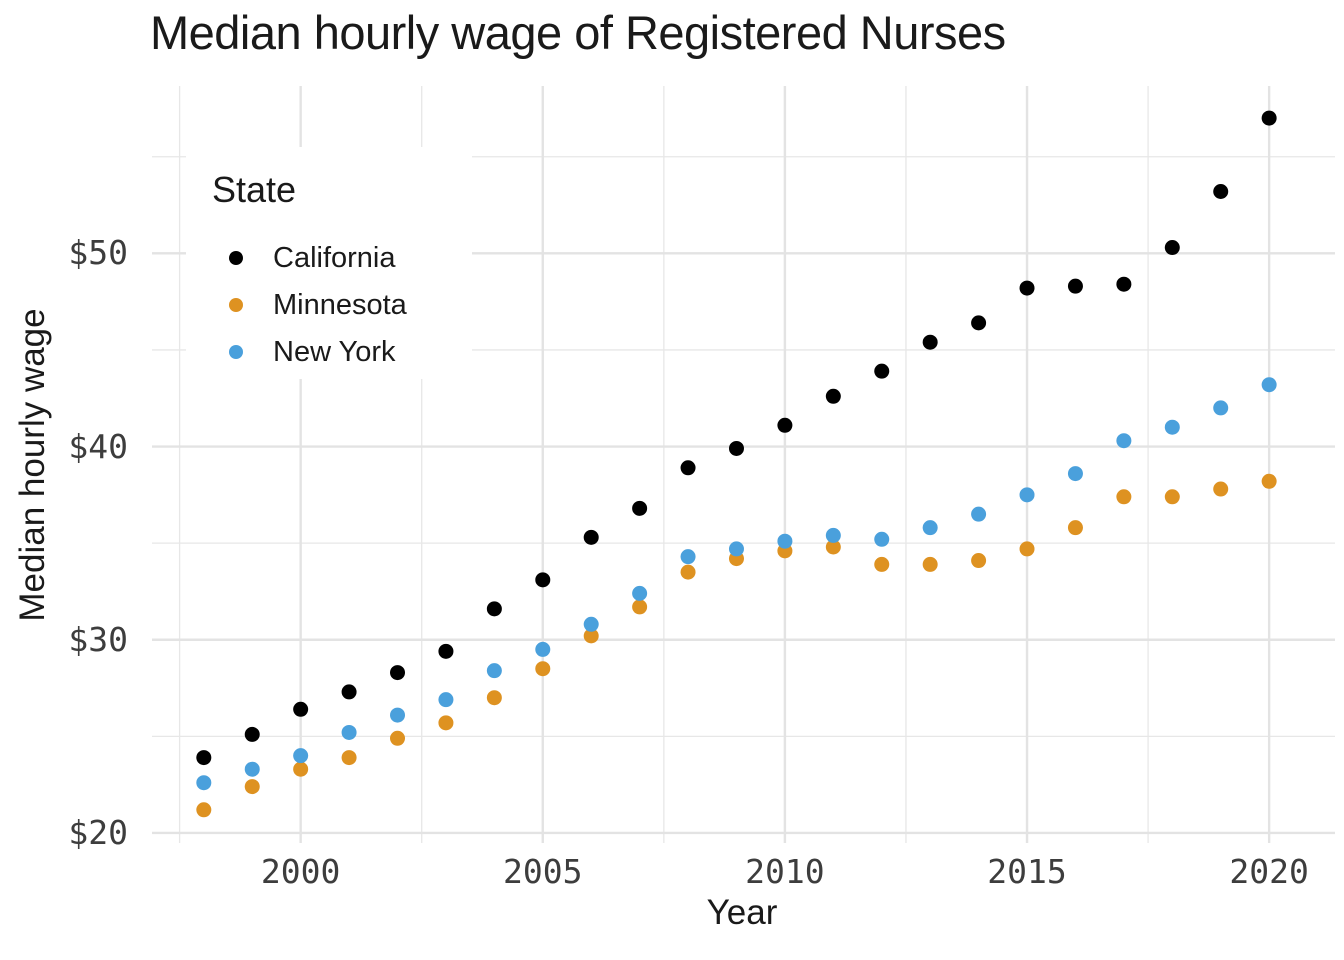  Describe the element at coordinates (334, 257) in the screenshot. I see `legend-label: California` at that location.